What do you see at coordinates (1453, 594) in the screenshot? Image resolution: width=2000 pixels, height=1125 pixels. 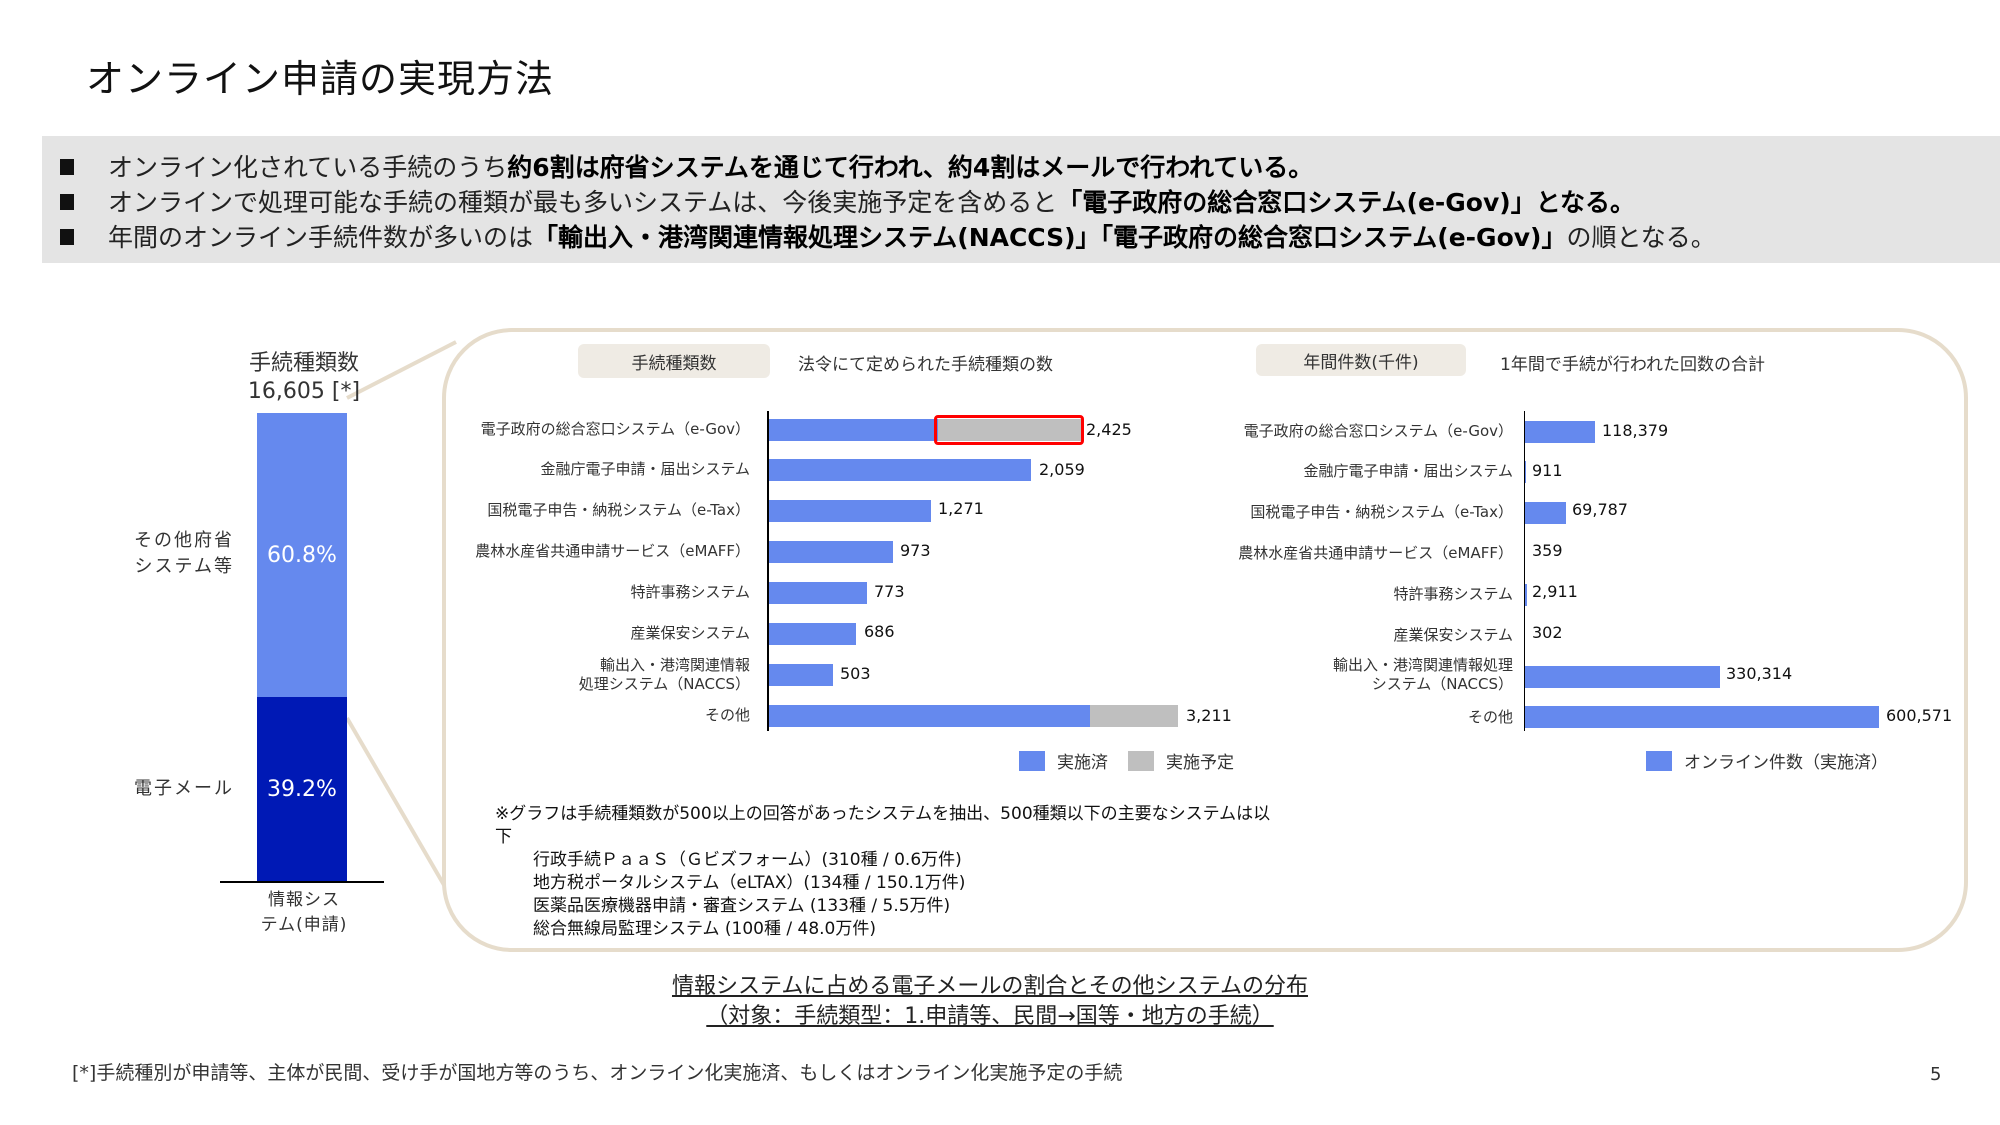 I see `right-category-label: 特許事務システム` at bounding box center [1453, 594].